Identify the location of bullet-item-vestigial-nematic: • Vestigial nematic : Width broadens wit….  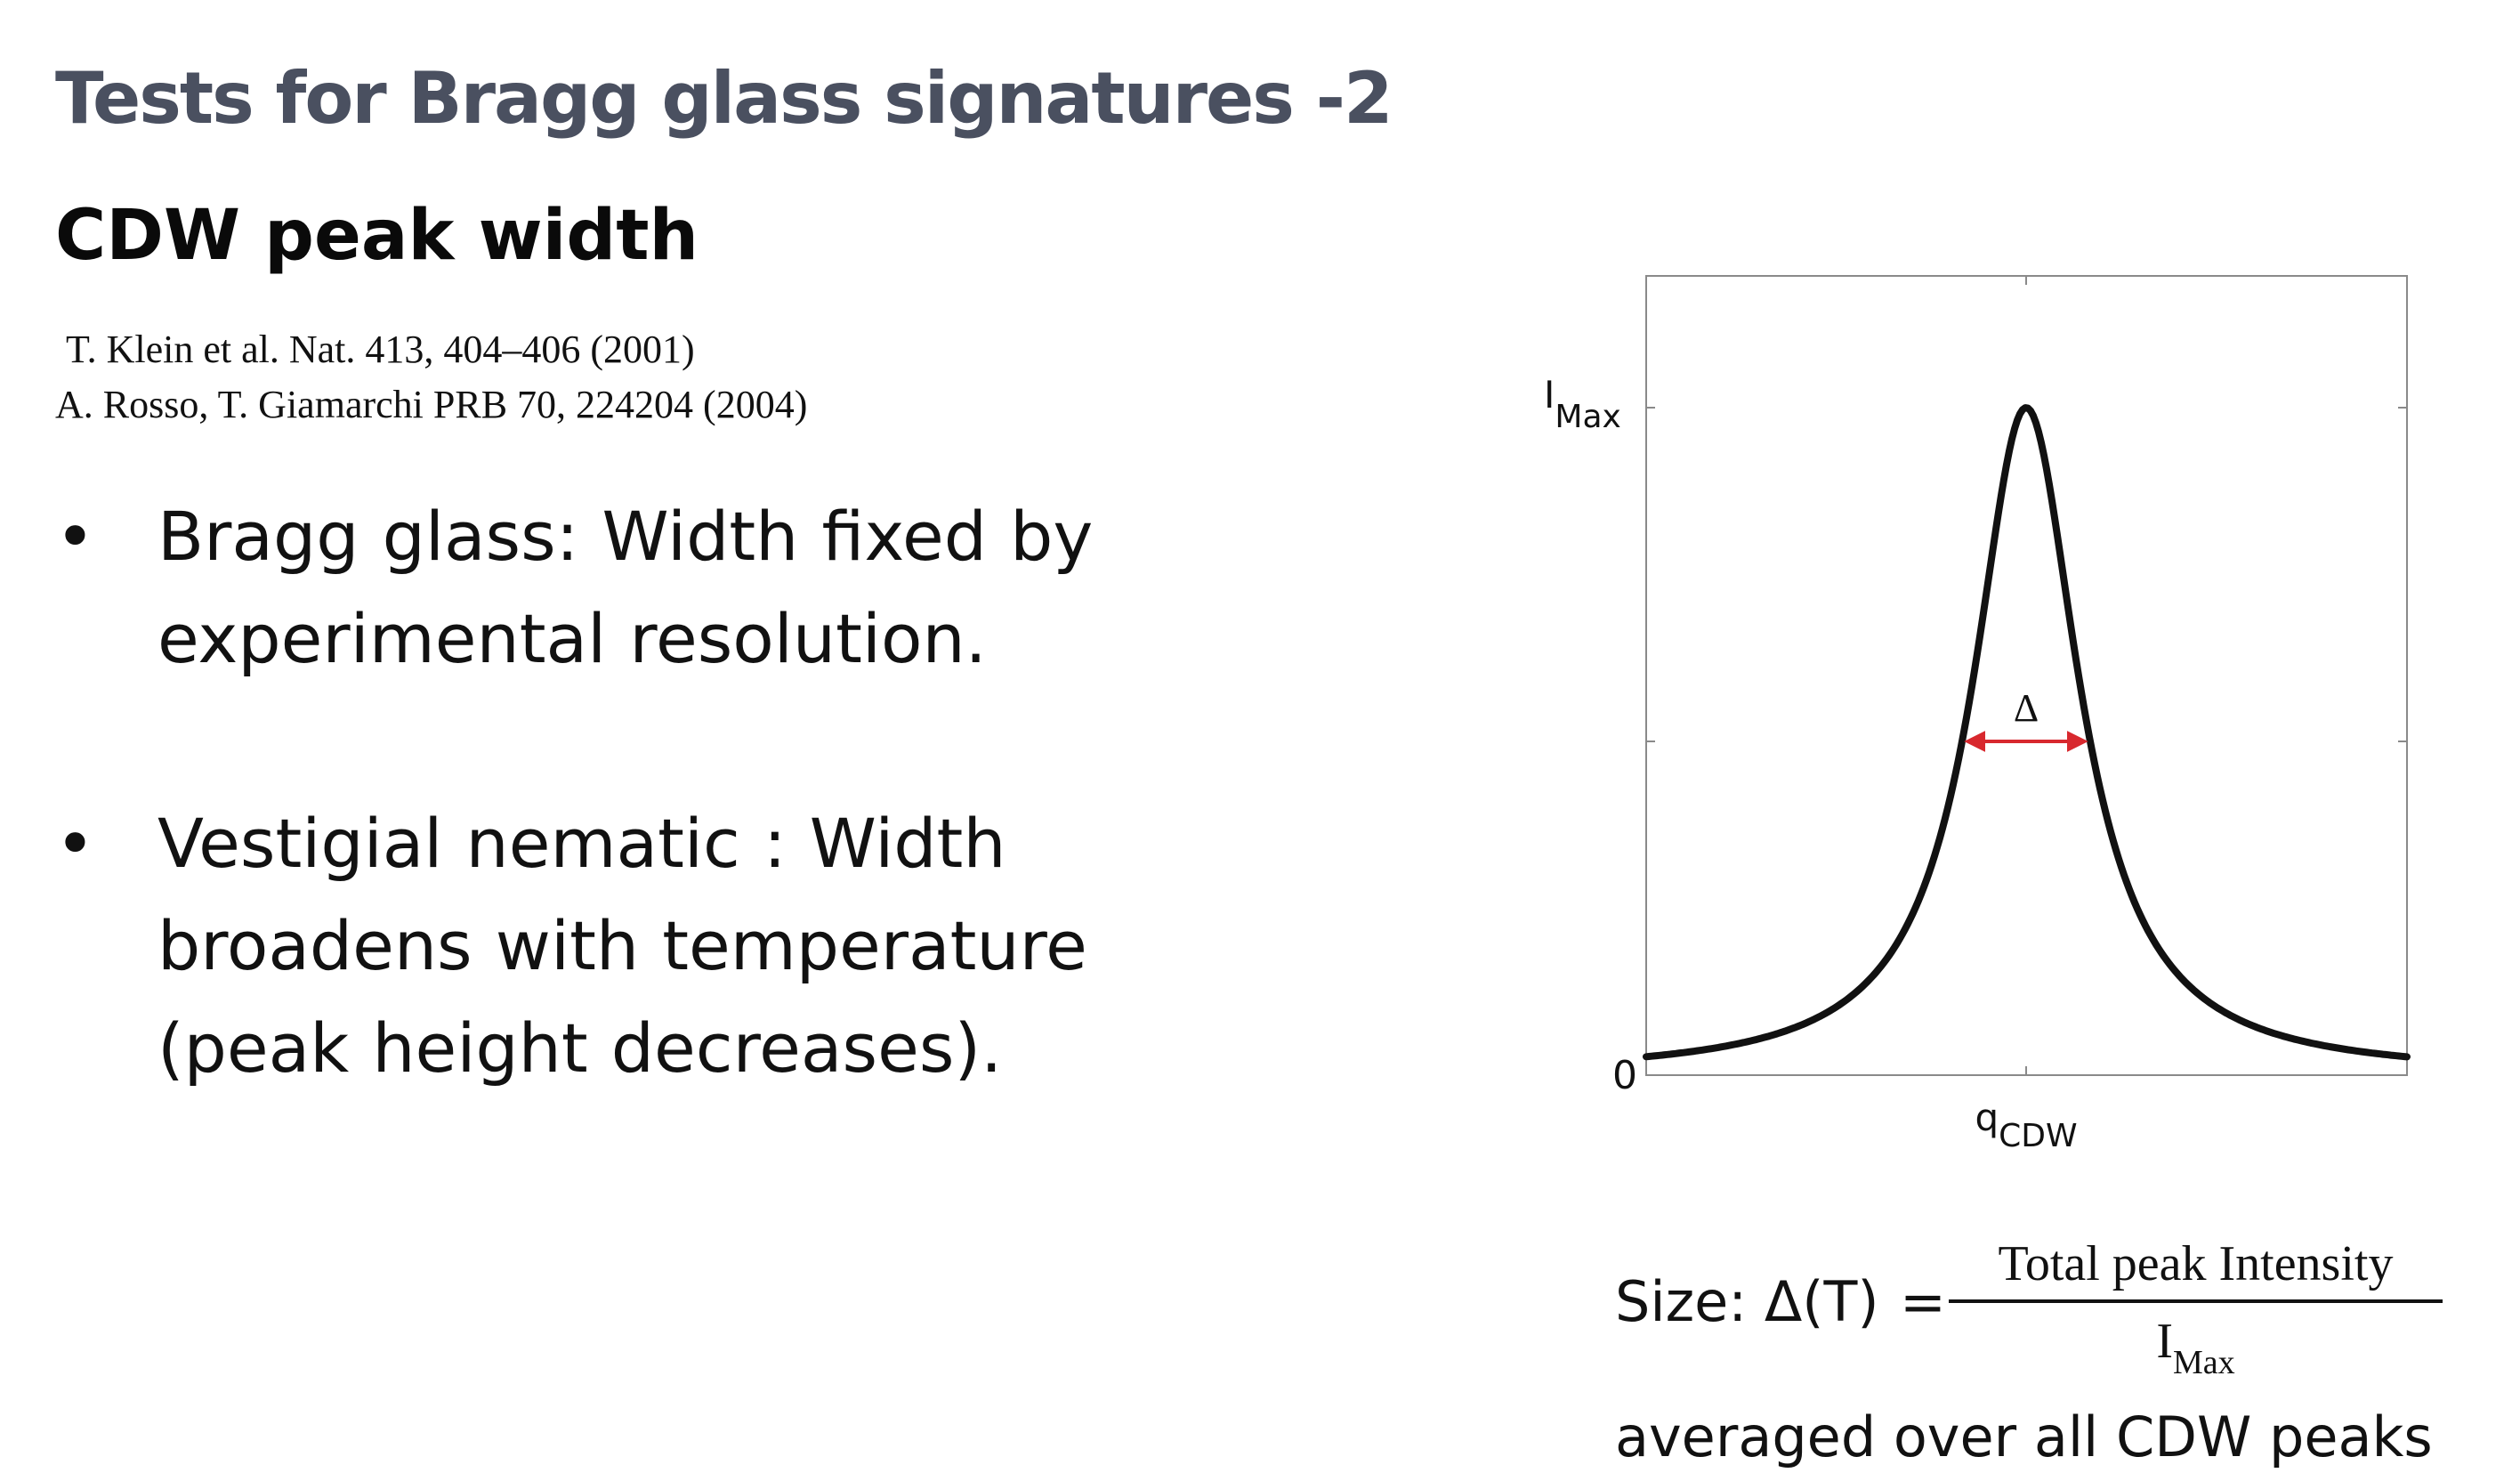
(589, 945).